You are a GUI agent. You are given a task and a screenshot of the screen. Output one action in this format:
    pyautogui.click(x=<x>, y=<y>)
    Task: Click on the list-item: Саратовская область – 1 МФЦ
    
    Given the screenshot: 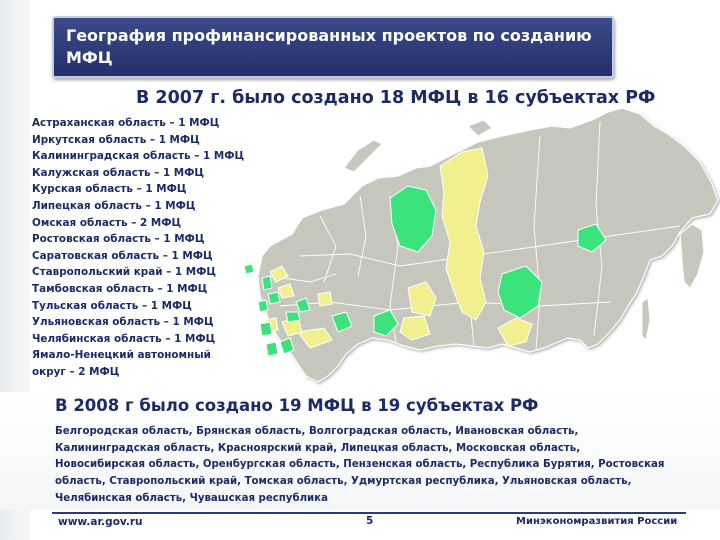 What is the action you would take?
    pyautogui.click(x=157, y=256)
    